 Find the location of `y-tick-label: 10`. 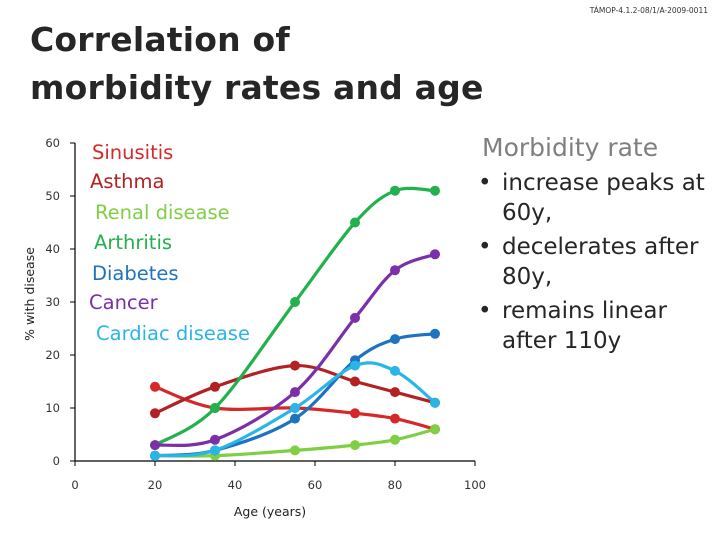

y-tick-label: 10 is located at coordinates (52, 408).